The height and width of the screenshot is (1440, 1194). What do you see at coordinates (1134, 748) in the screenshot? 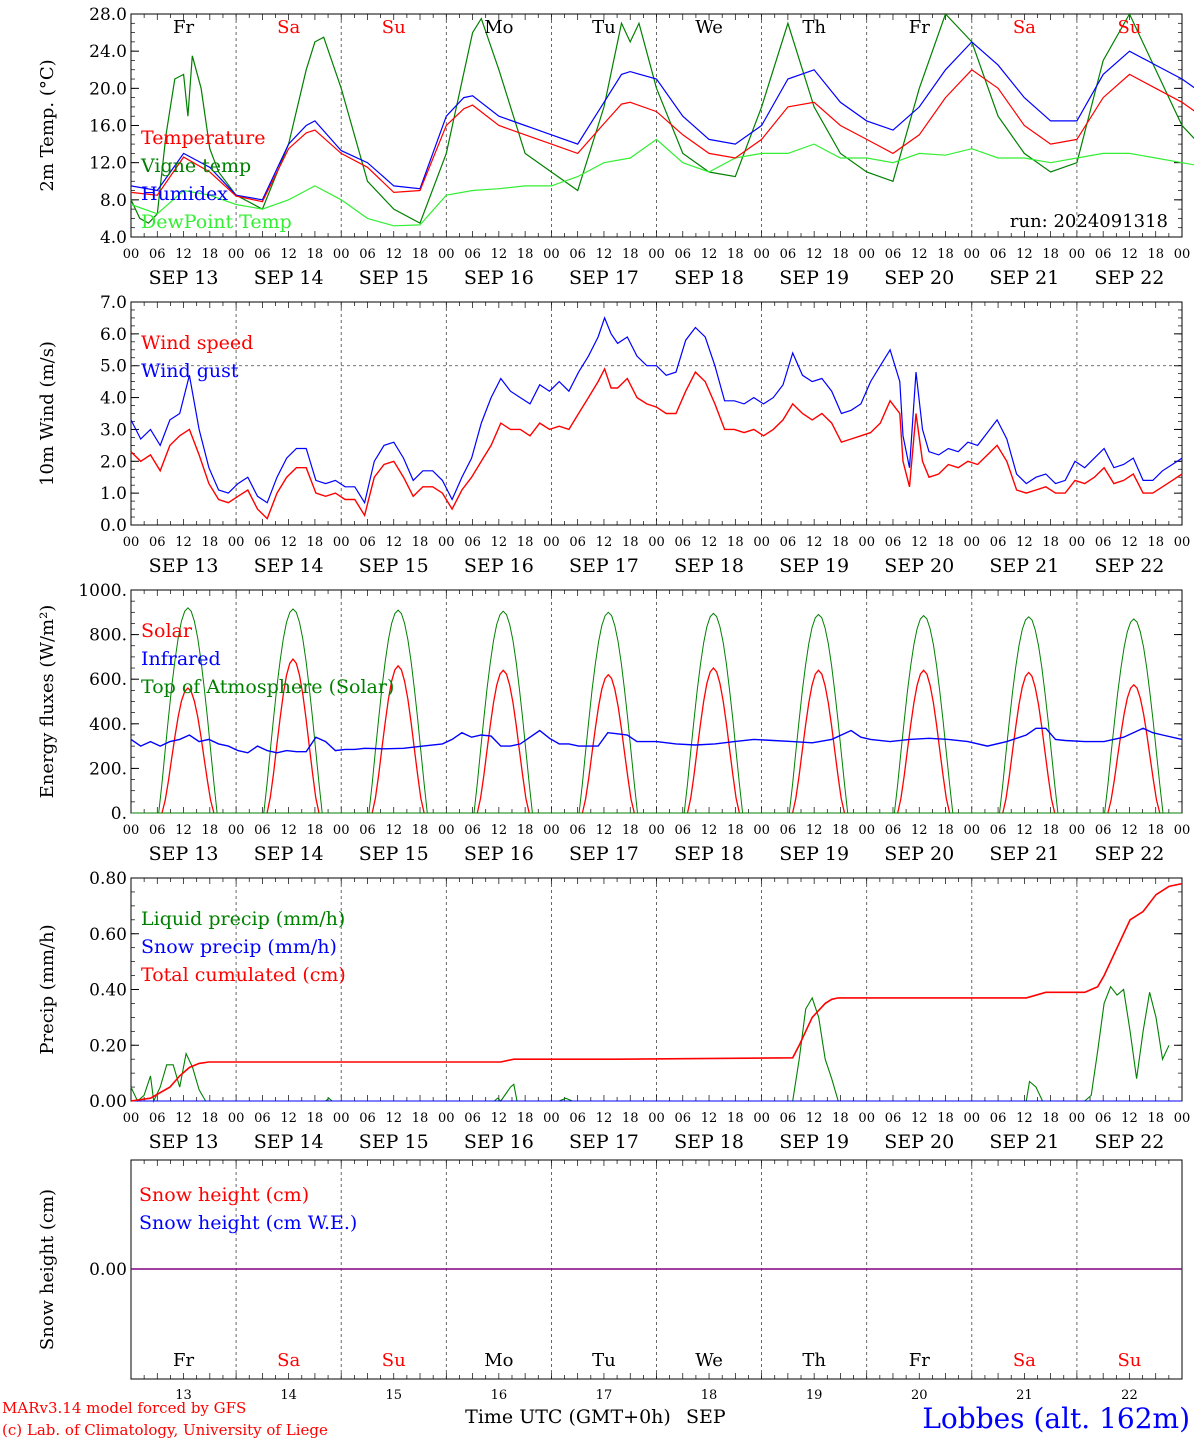
I see `solar-day-9-group` at bounding box center [1134, 748].